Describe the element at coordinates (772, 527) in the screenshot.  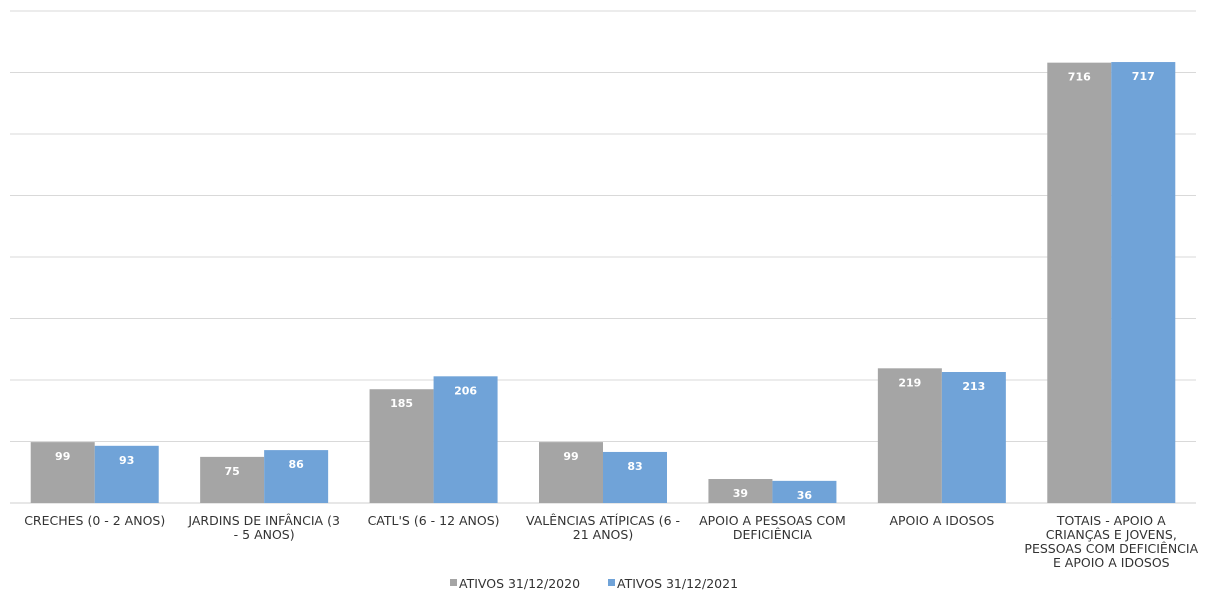
I see `category-label: APOIO A PESSOAS COM DEFICIÊNCIA` at that location.